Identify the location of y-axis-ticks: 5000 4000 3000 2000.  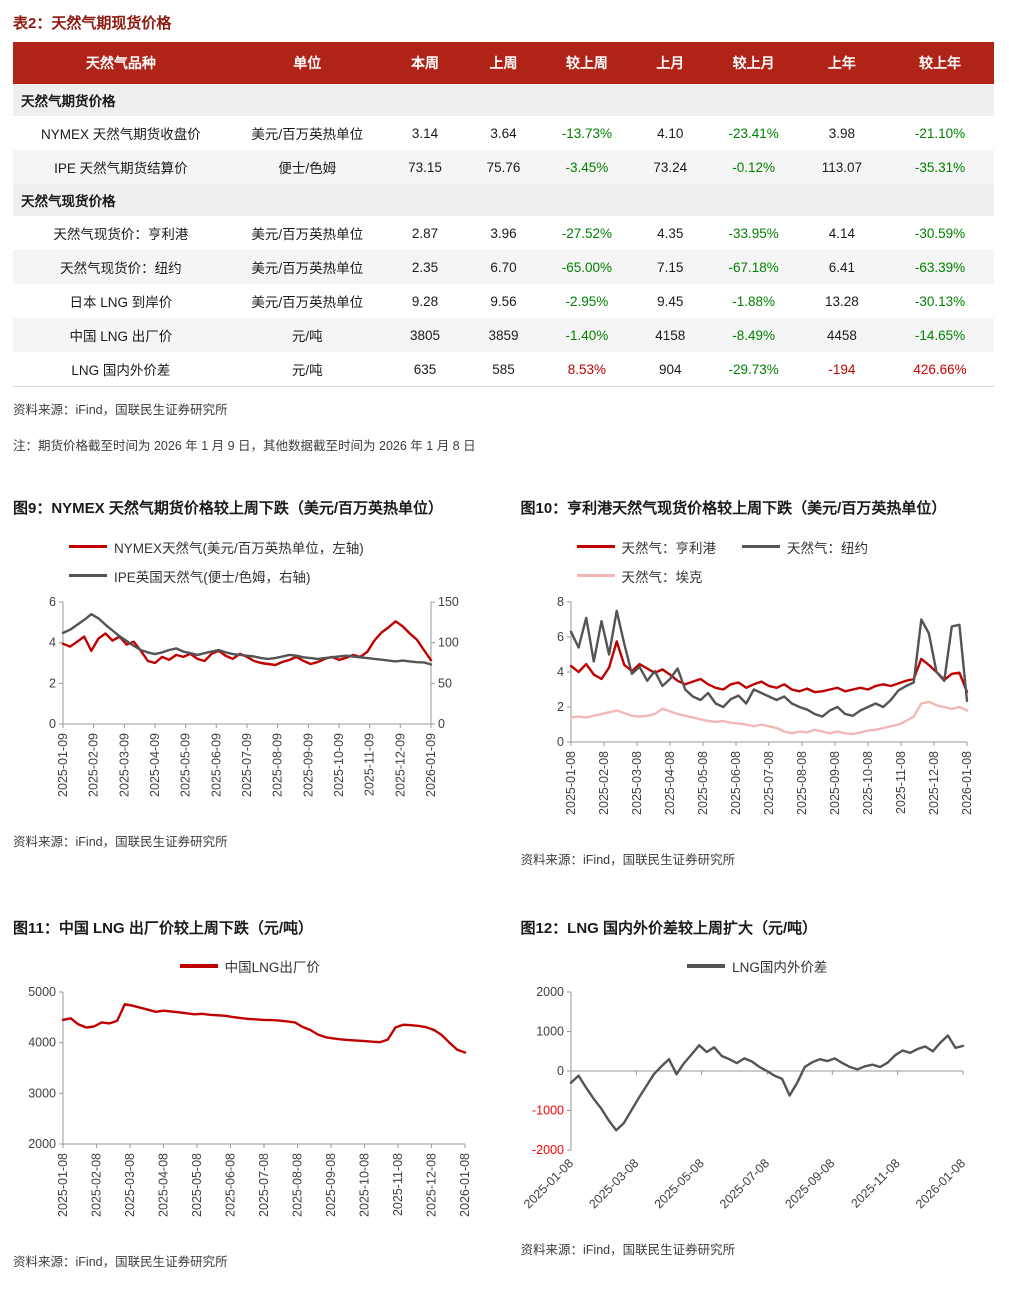
(45, 1068).